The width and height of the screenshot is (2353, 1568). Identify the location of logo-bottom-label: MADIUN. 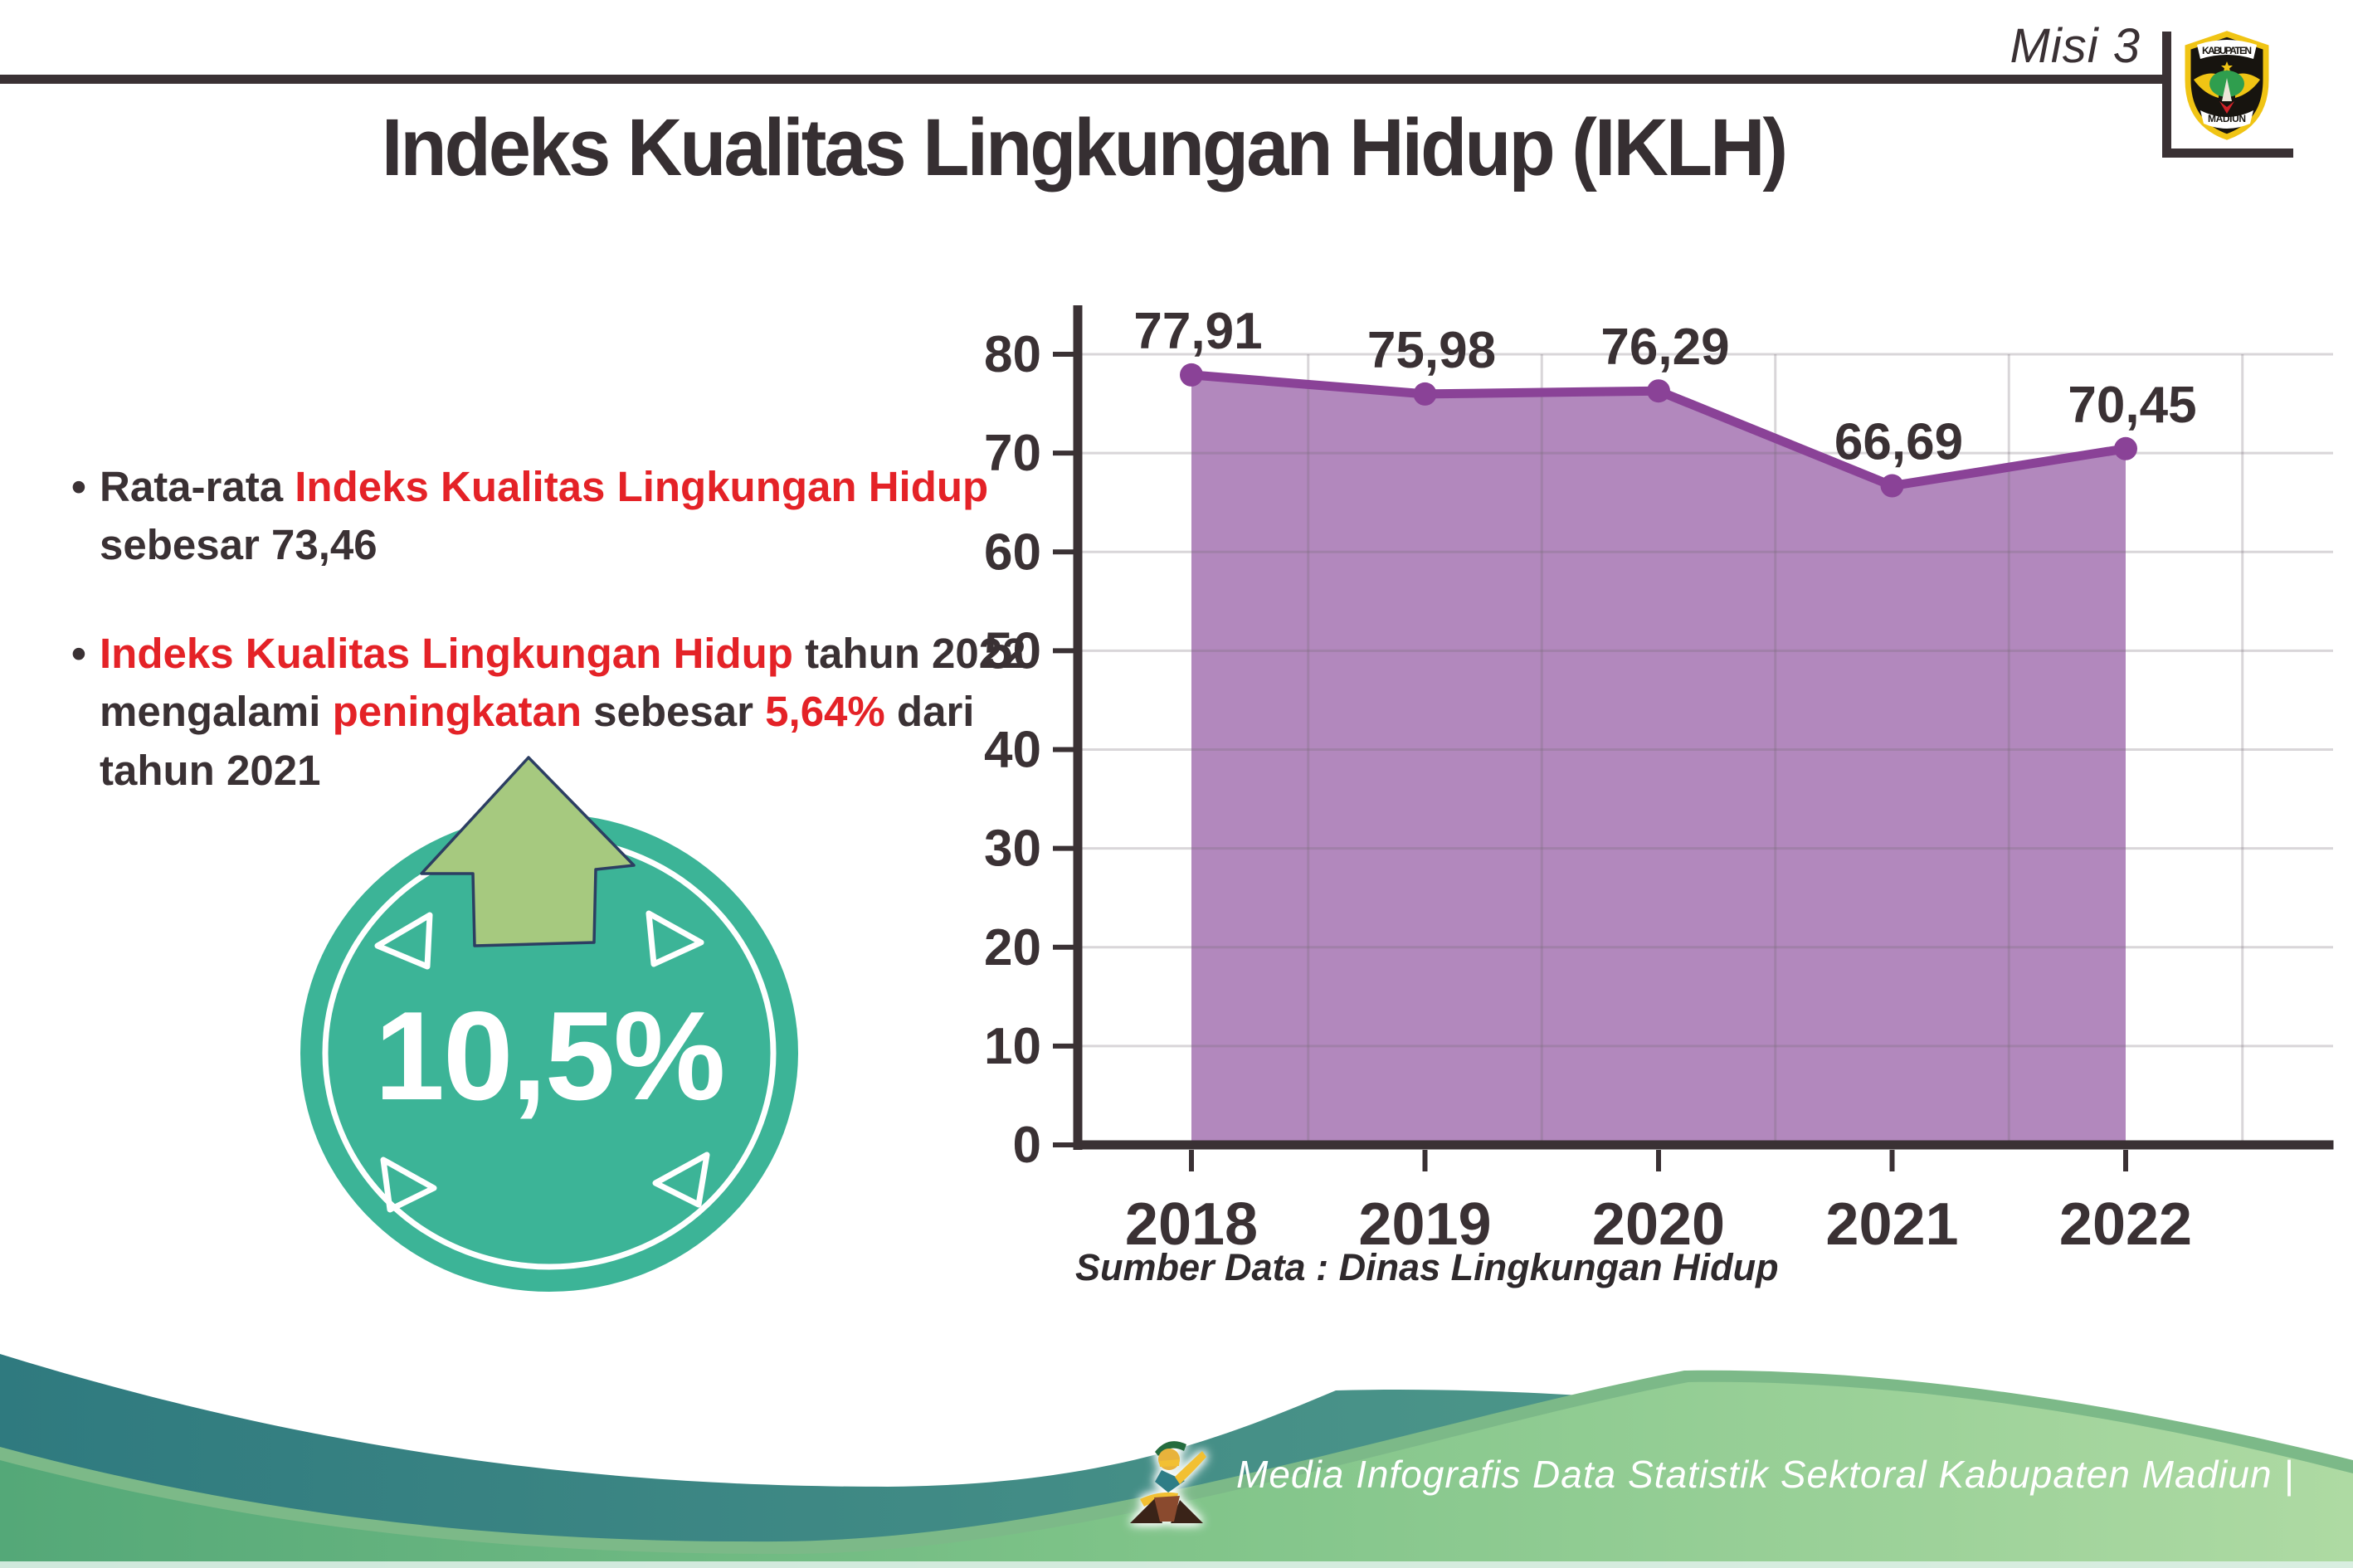
(2227, 118).